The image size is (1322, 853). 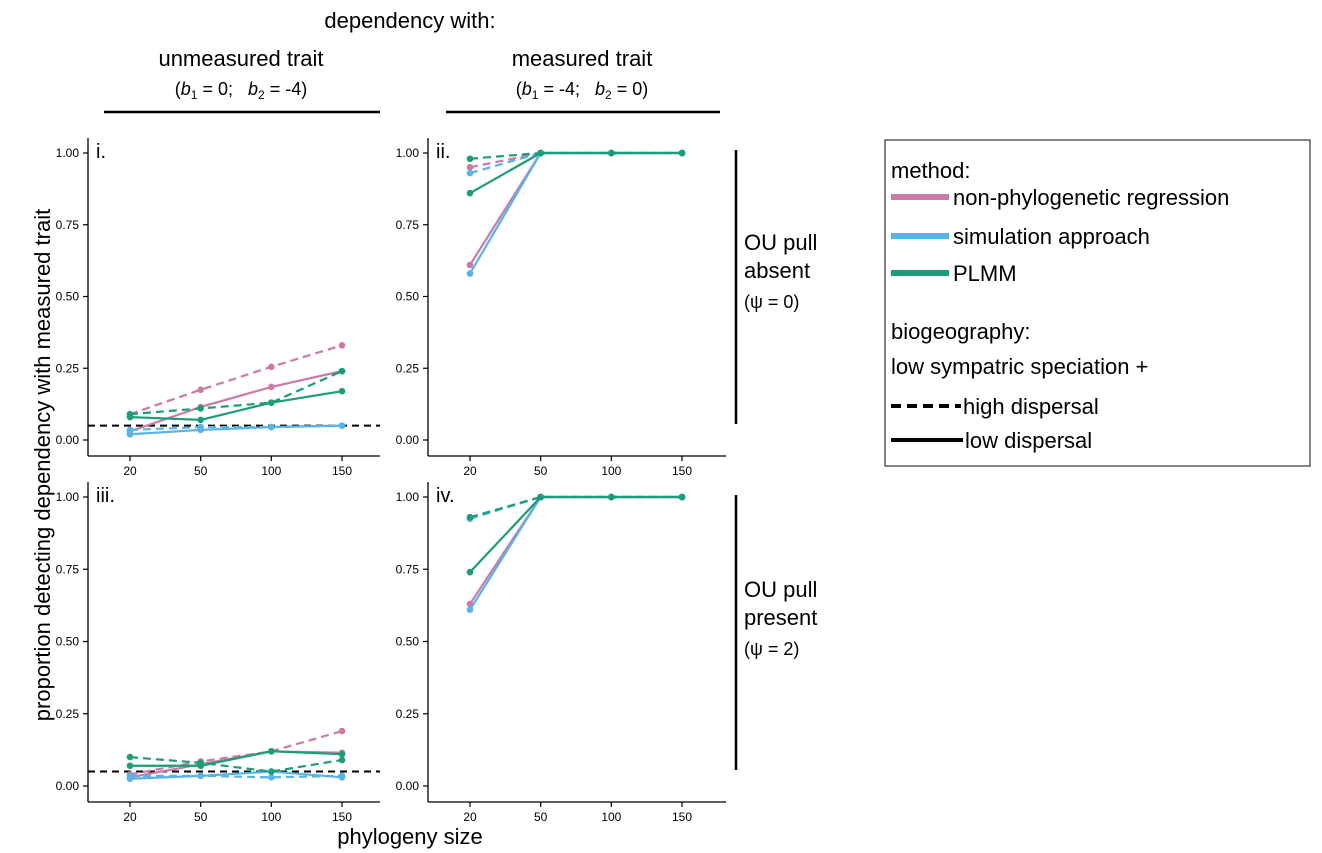 I want to click on legend-box, so click(x=1097, y=303).